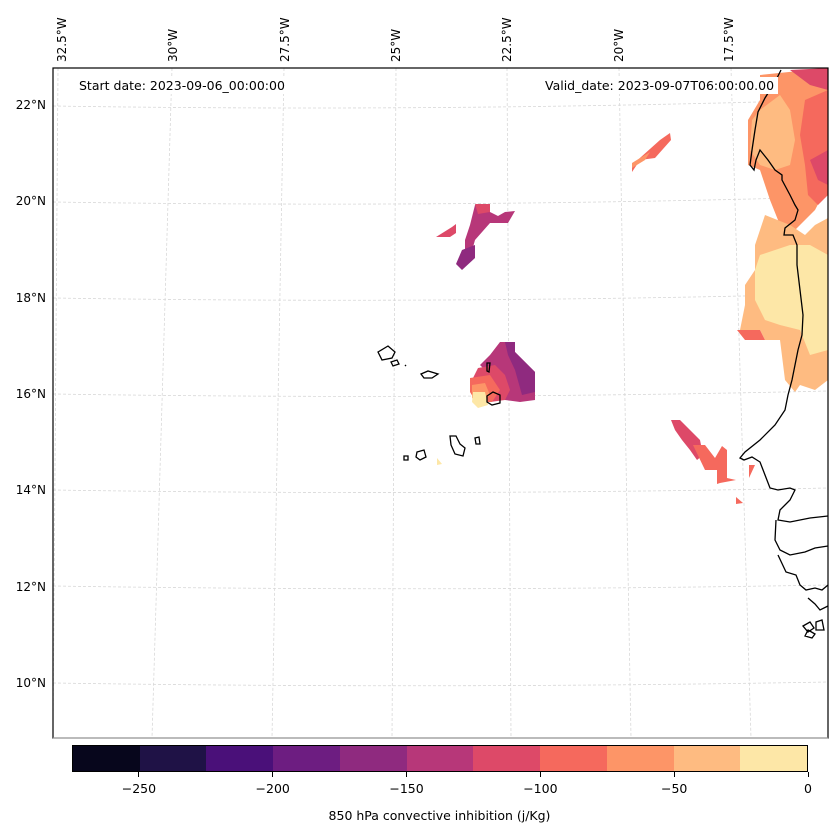 Image resolution: width=837 pixels, height=836 pixels. Describe the element at coordinates (396, 45) in the screenshot. I see `lon-label-25: 25°W` at that location.